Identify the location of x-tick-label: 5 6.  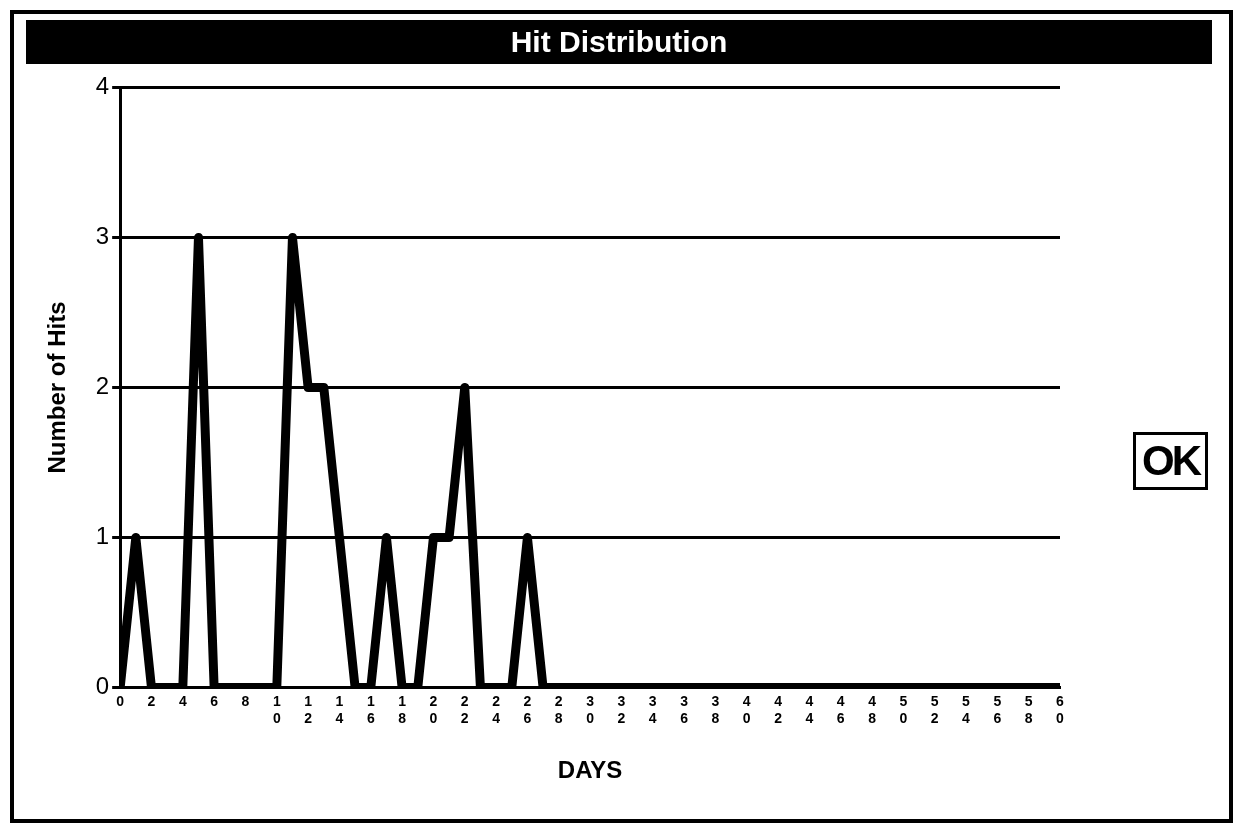
(997, 709).